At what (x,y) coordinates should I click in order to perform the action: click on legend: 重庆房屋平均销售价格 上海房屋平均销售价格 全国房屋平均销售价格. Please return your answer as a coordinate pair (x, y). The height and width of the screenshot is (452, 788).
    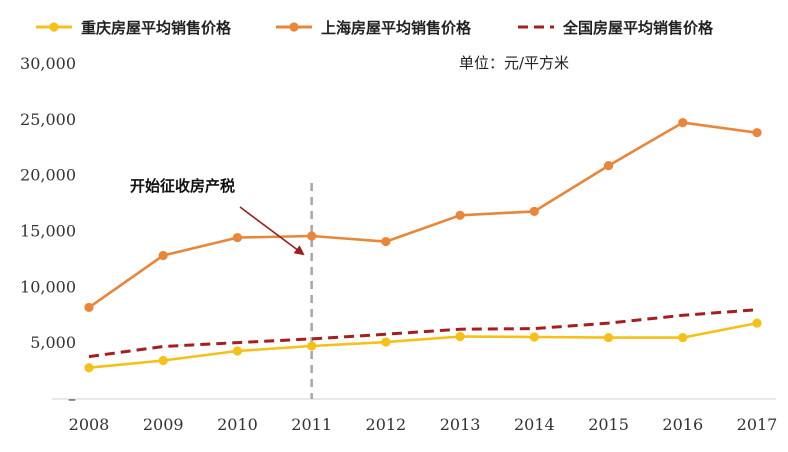
    Looking at the image, I should click on (375, 28).